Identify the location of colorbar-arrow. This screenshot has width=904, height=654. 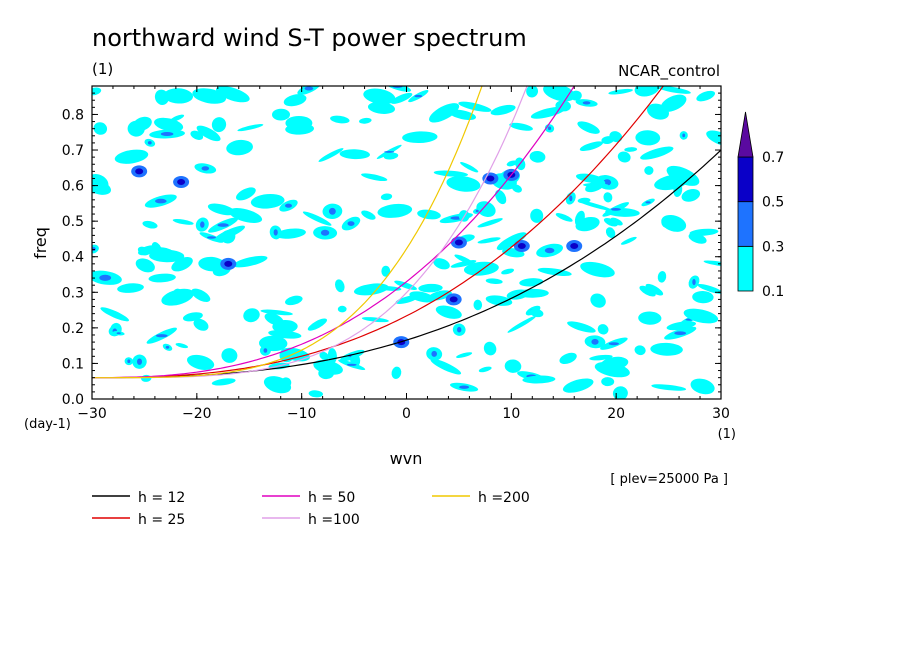
(745, 134).